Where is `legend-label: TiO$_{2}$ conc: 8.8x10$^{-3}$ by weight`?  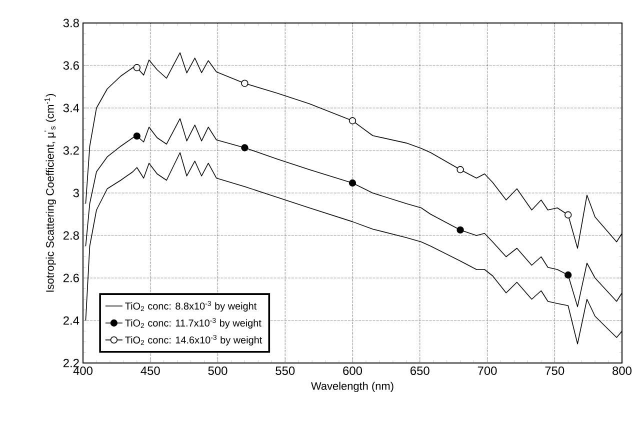 legend-label: TiO$_{2}$ conc: 8.8x10$^{-3}$ by weight is located at coordinates (191, 306).